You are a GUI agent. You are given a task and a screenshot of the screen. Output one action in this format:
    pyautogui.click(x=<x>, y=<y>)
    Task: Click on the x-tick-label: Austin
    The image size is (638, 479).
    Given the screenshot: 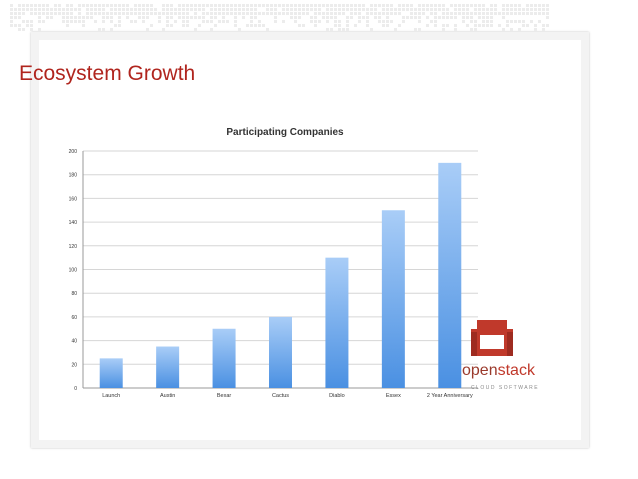 What is the action you would take?
    pyautogui.click(x=167, y=396)
    